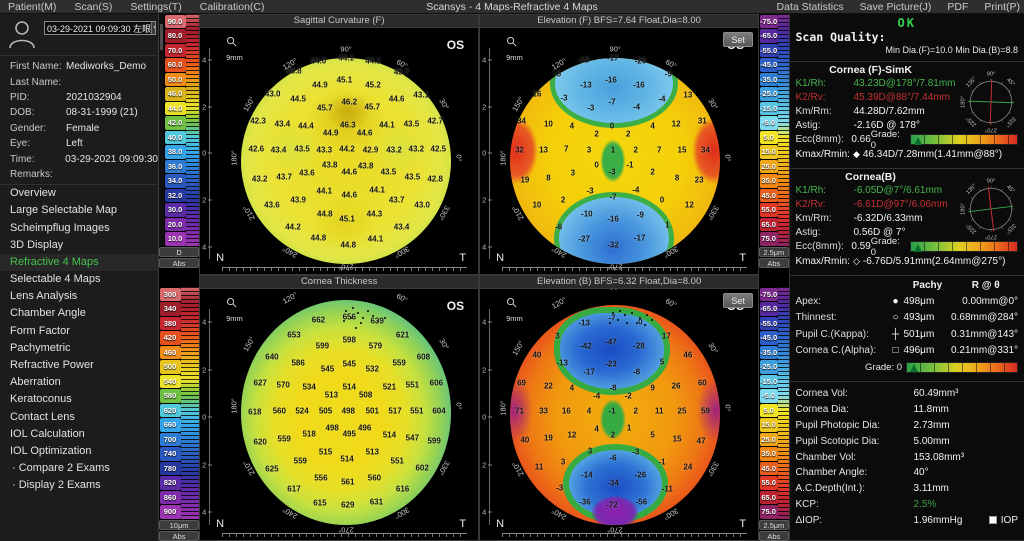 This screenshot has height=541, width=1024. Describe the element at coordinates (161, 130) in the screenshot. I see `scale-scrollbar` at that location.